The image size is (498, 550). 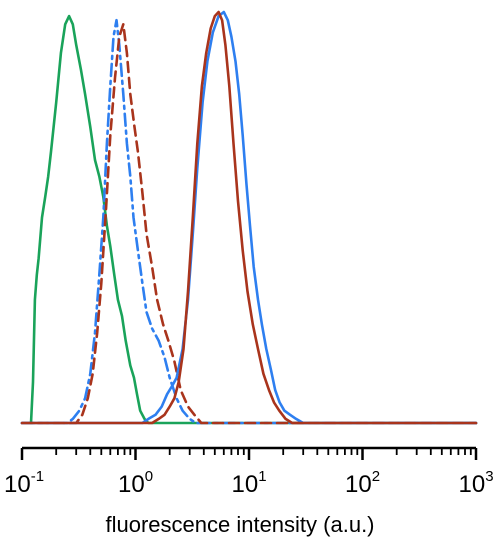 What do you see at coordinates (239, 524) in the screenshot?
I see `x-axis-title: fluorescence intensity (a.u.)` at bounding box center [239, 524].